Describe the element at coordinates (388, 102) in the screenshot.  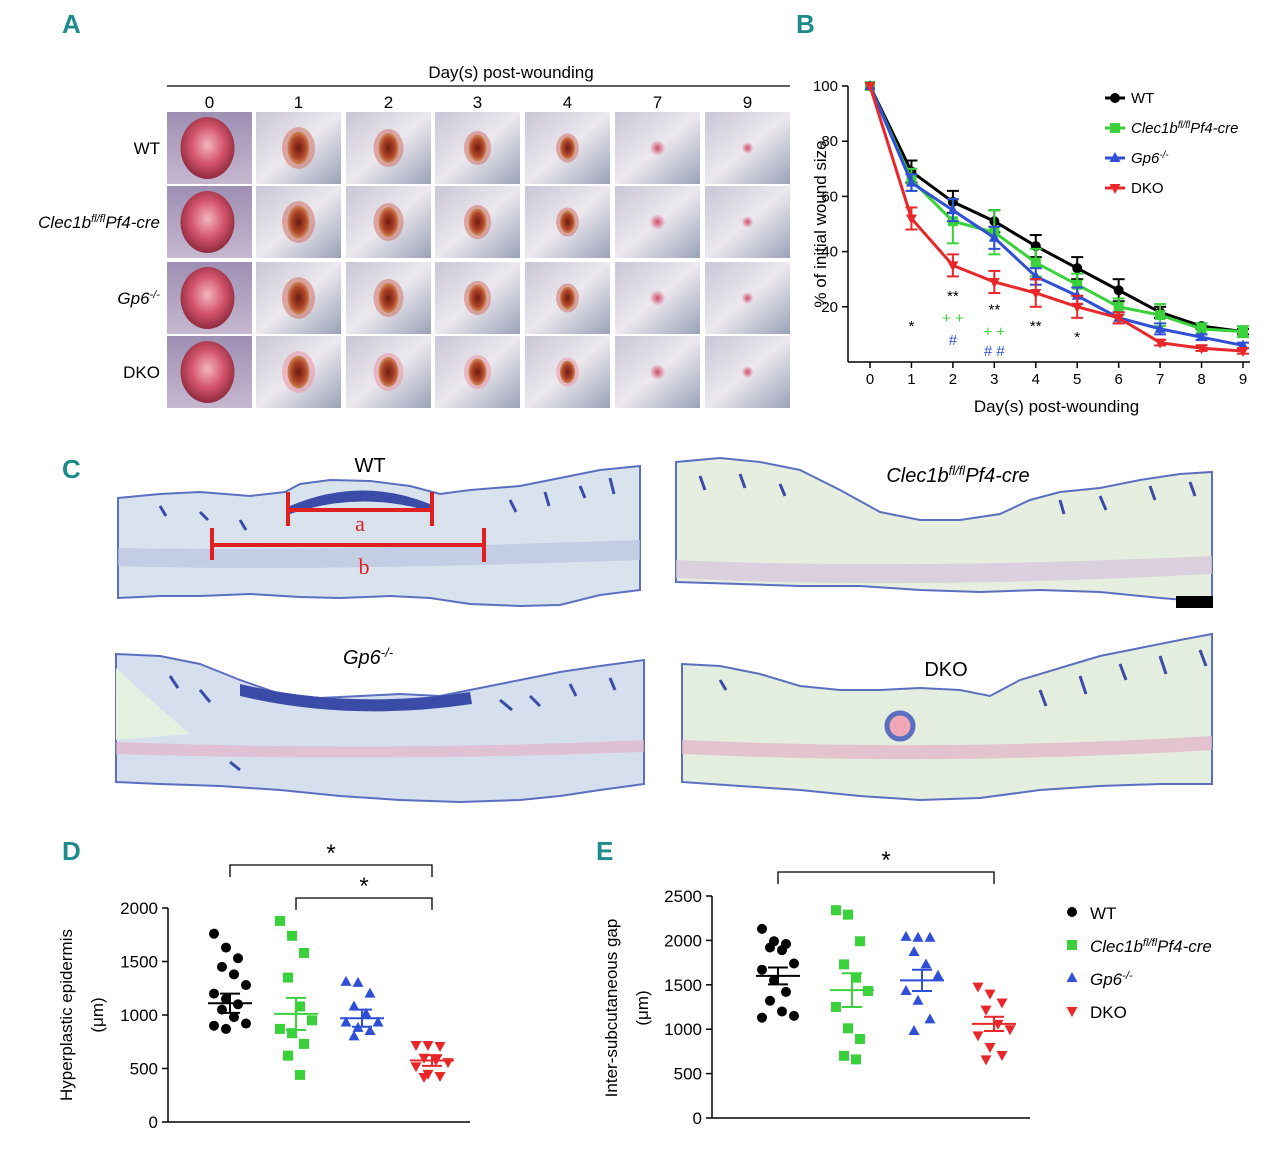
I see `day-label: 2` at that location.